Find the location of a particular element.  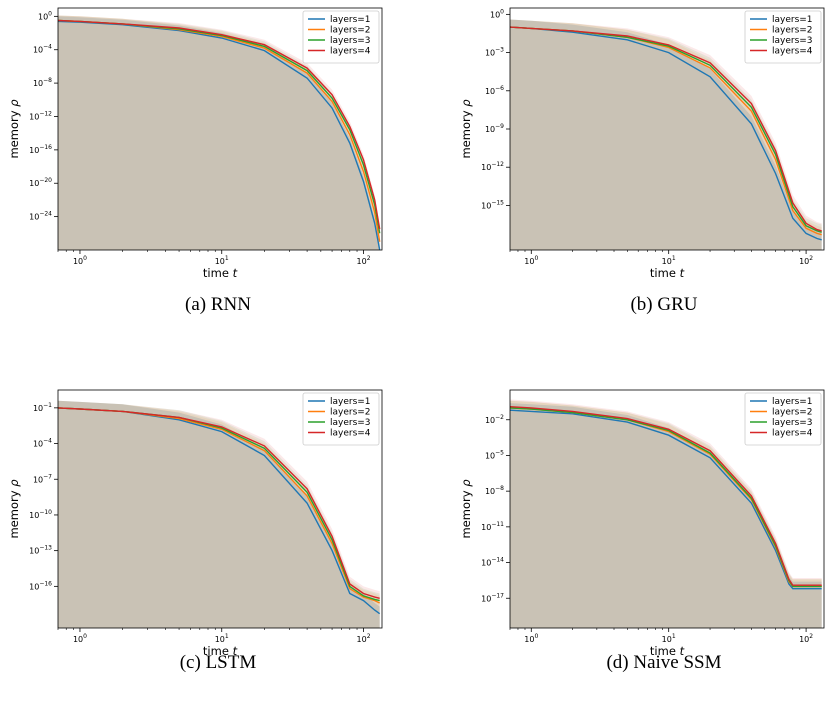

y-tick-label-gru: 10⁻⁹ is located at coordinates (494, 128).